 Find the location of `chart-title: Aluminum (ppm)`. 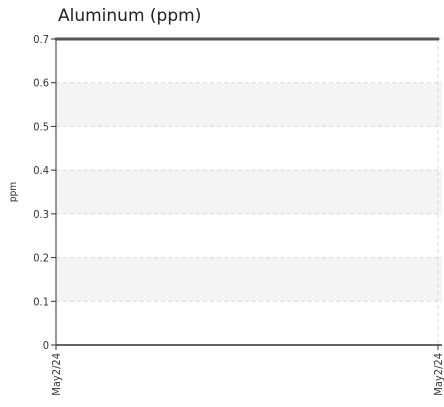

chart-title: Aluminum (ppm) is located at coordinates (130, 16).